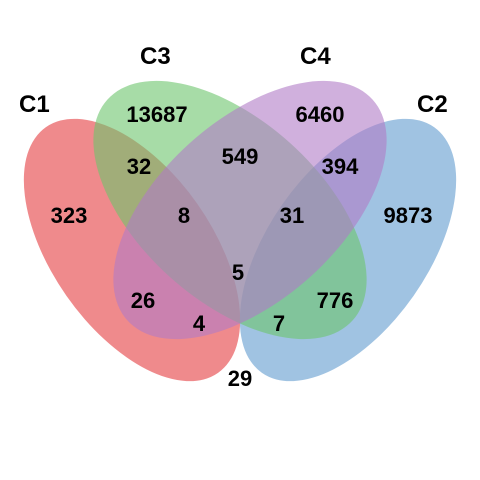  Describe the element at coordinates (320, 114) in the screenshot. I see `count-c4-only: 6460` at that location.